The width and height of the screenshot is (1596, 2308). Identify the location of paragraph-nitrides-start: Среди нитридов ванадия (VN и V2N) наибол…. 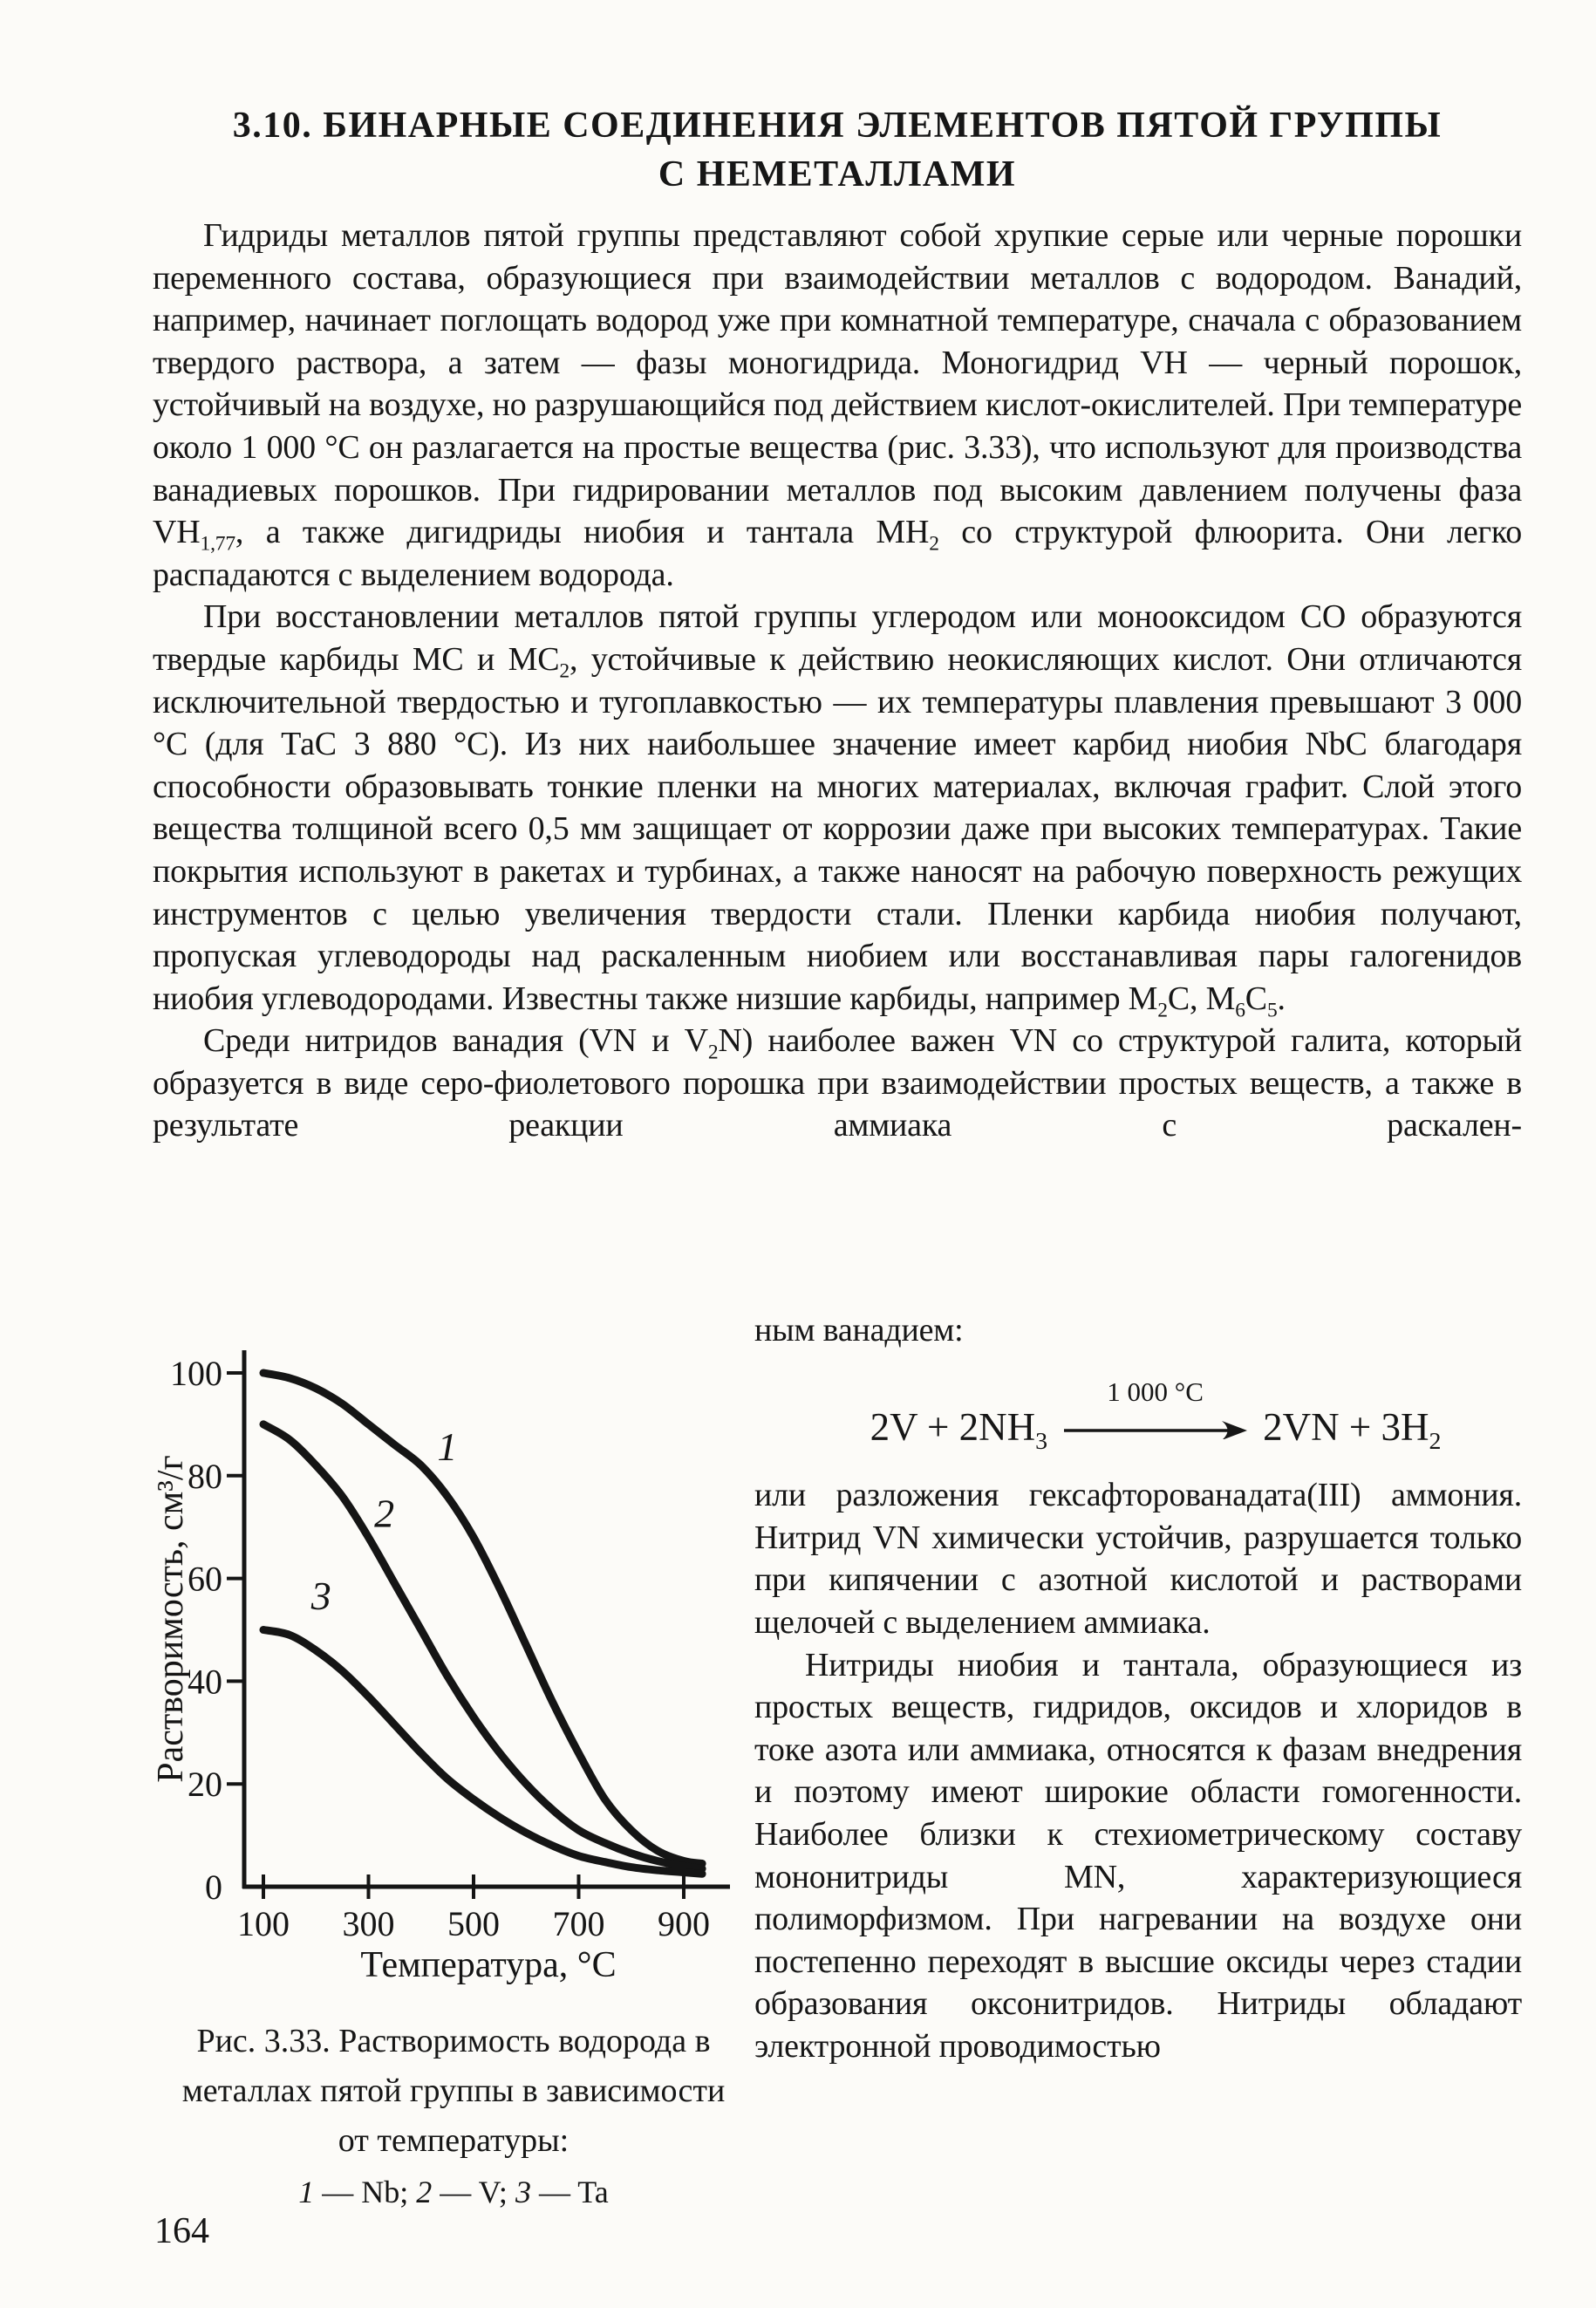
(838, 1083).